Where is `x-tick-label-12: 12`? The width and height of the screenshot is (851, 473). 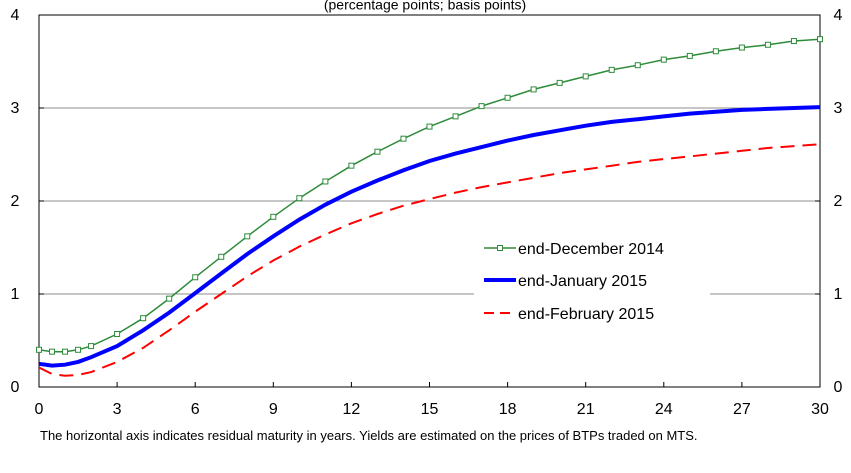 x-tick-label-12: 12 is located at coordinates (352, 409).